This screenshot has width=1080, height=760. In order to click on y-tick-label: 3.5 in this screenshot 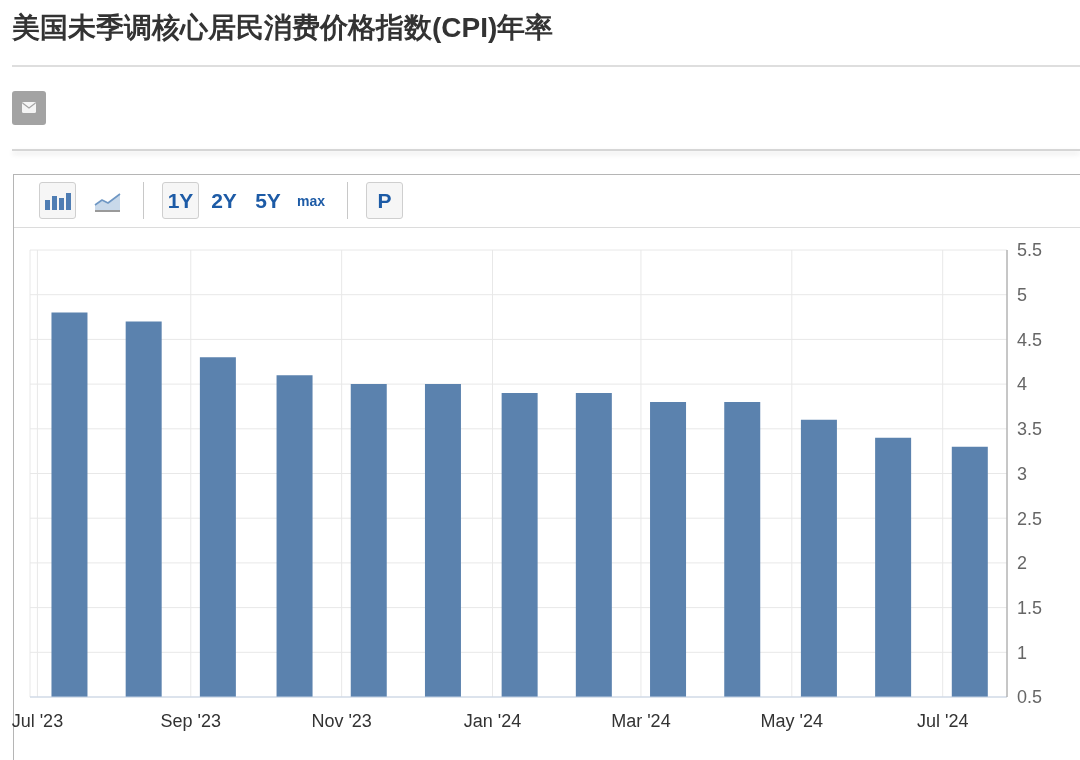, I will do `click(1030, 429)`.